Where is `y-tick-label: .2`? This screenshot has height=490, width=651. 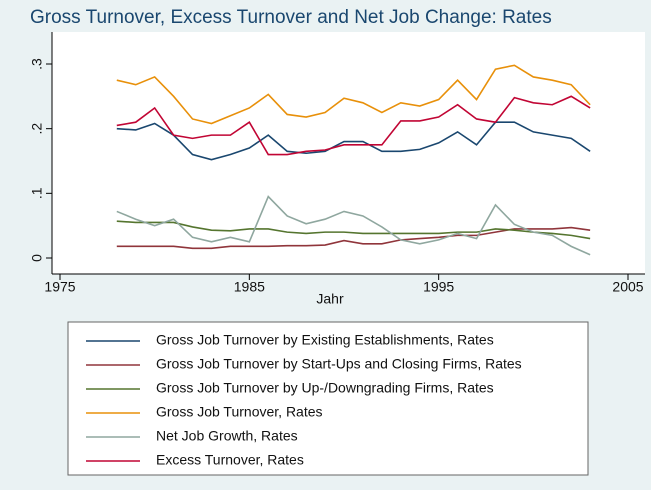
y-tick-label: .2 is located at coordinates (37, 129).